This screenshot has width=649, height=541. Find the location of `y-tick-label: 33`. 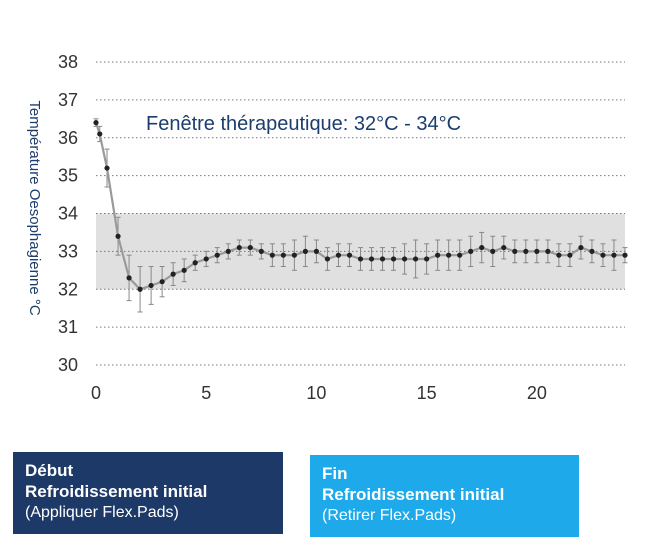

y-tick-label: 33 is located at coordinates (68, 251).